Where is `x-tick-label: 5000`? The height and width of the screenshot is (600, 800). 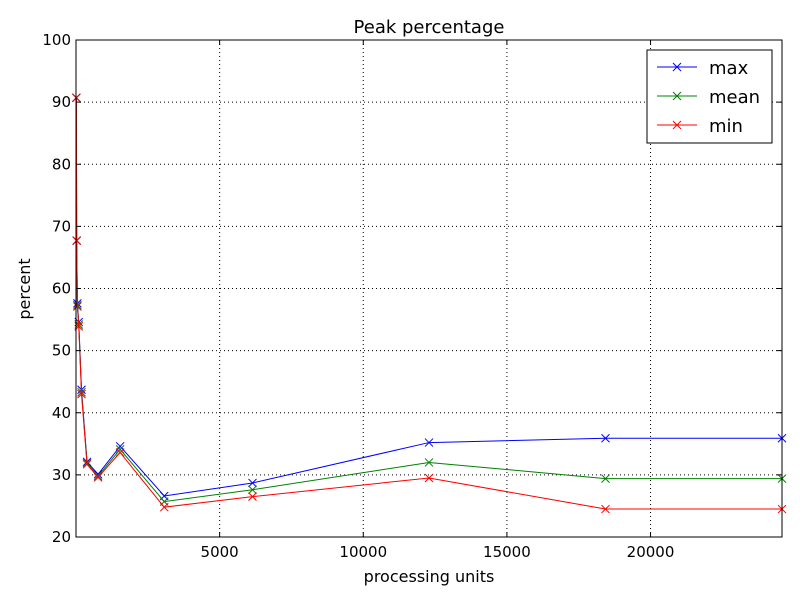
x-tick-label: 5000 is located at coordinates (220, 552).